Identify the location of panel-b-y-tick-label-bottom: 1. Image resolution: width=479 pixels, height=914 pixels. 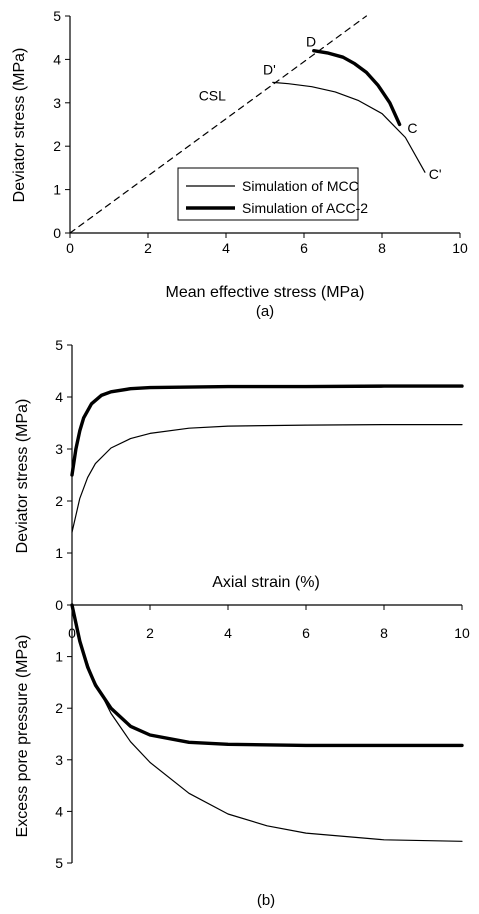
(59, 657).